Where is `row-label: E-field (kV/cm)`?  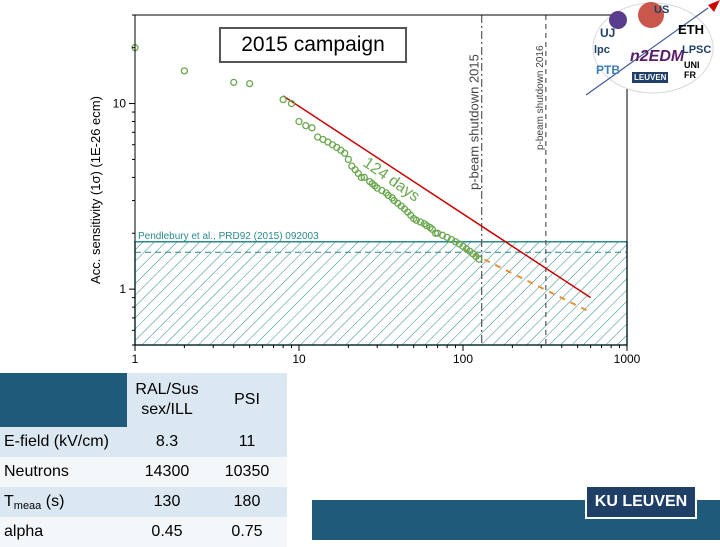
row-label: E-field (kV/cm) is located at coordinates (63, 442).